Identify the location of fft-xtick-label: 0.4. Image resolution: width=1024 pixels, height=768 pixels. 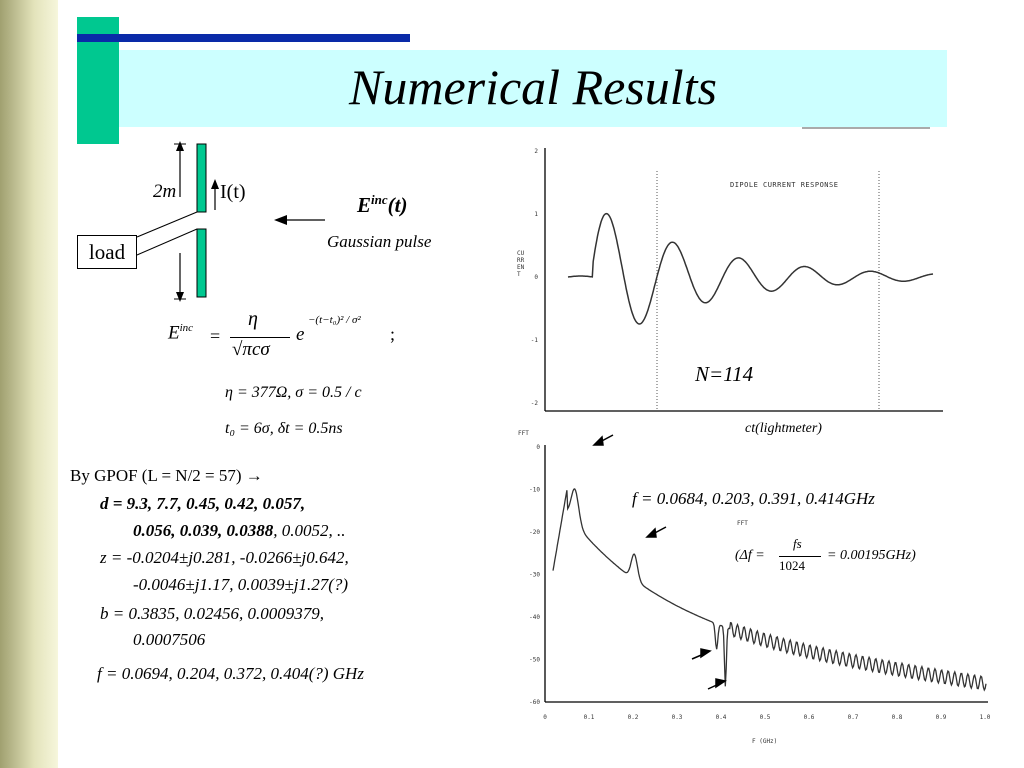
(721, 717).